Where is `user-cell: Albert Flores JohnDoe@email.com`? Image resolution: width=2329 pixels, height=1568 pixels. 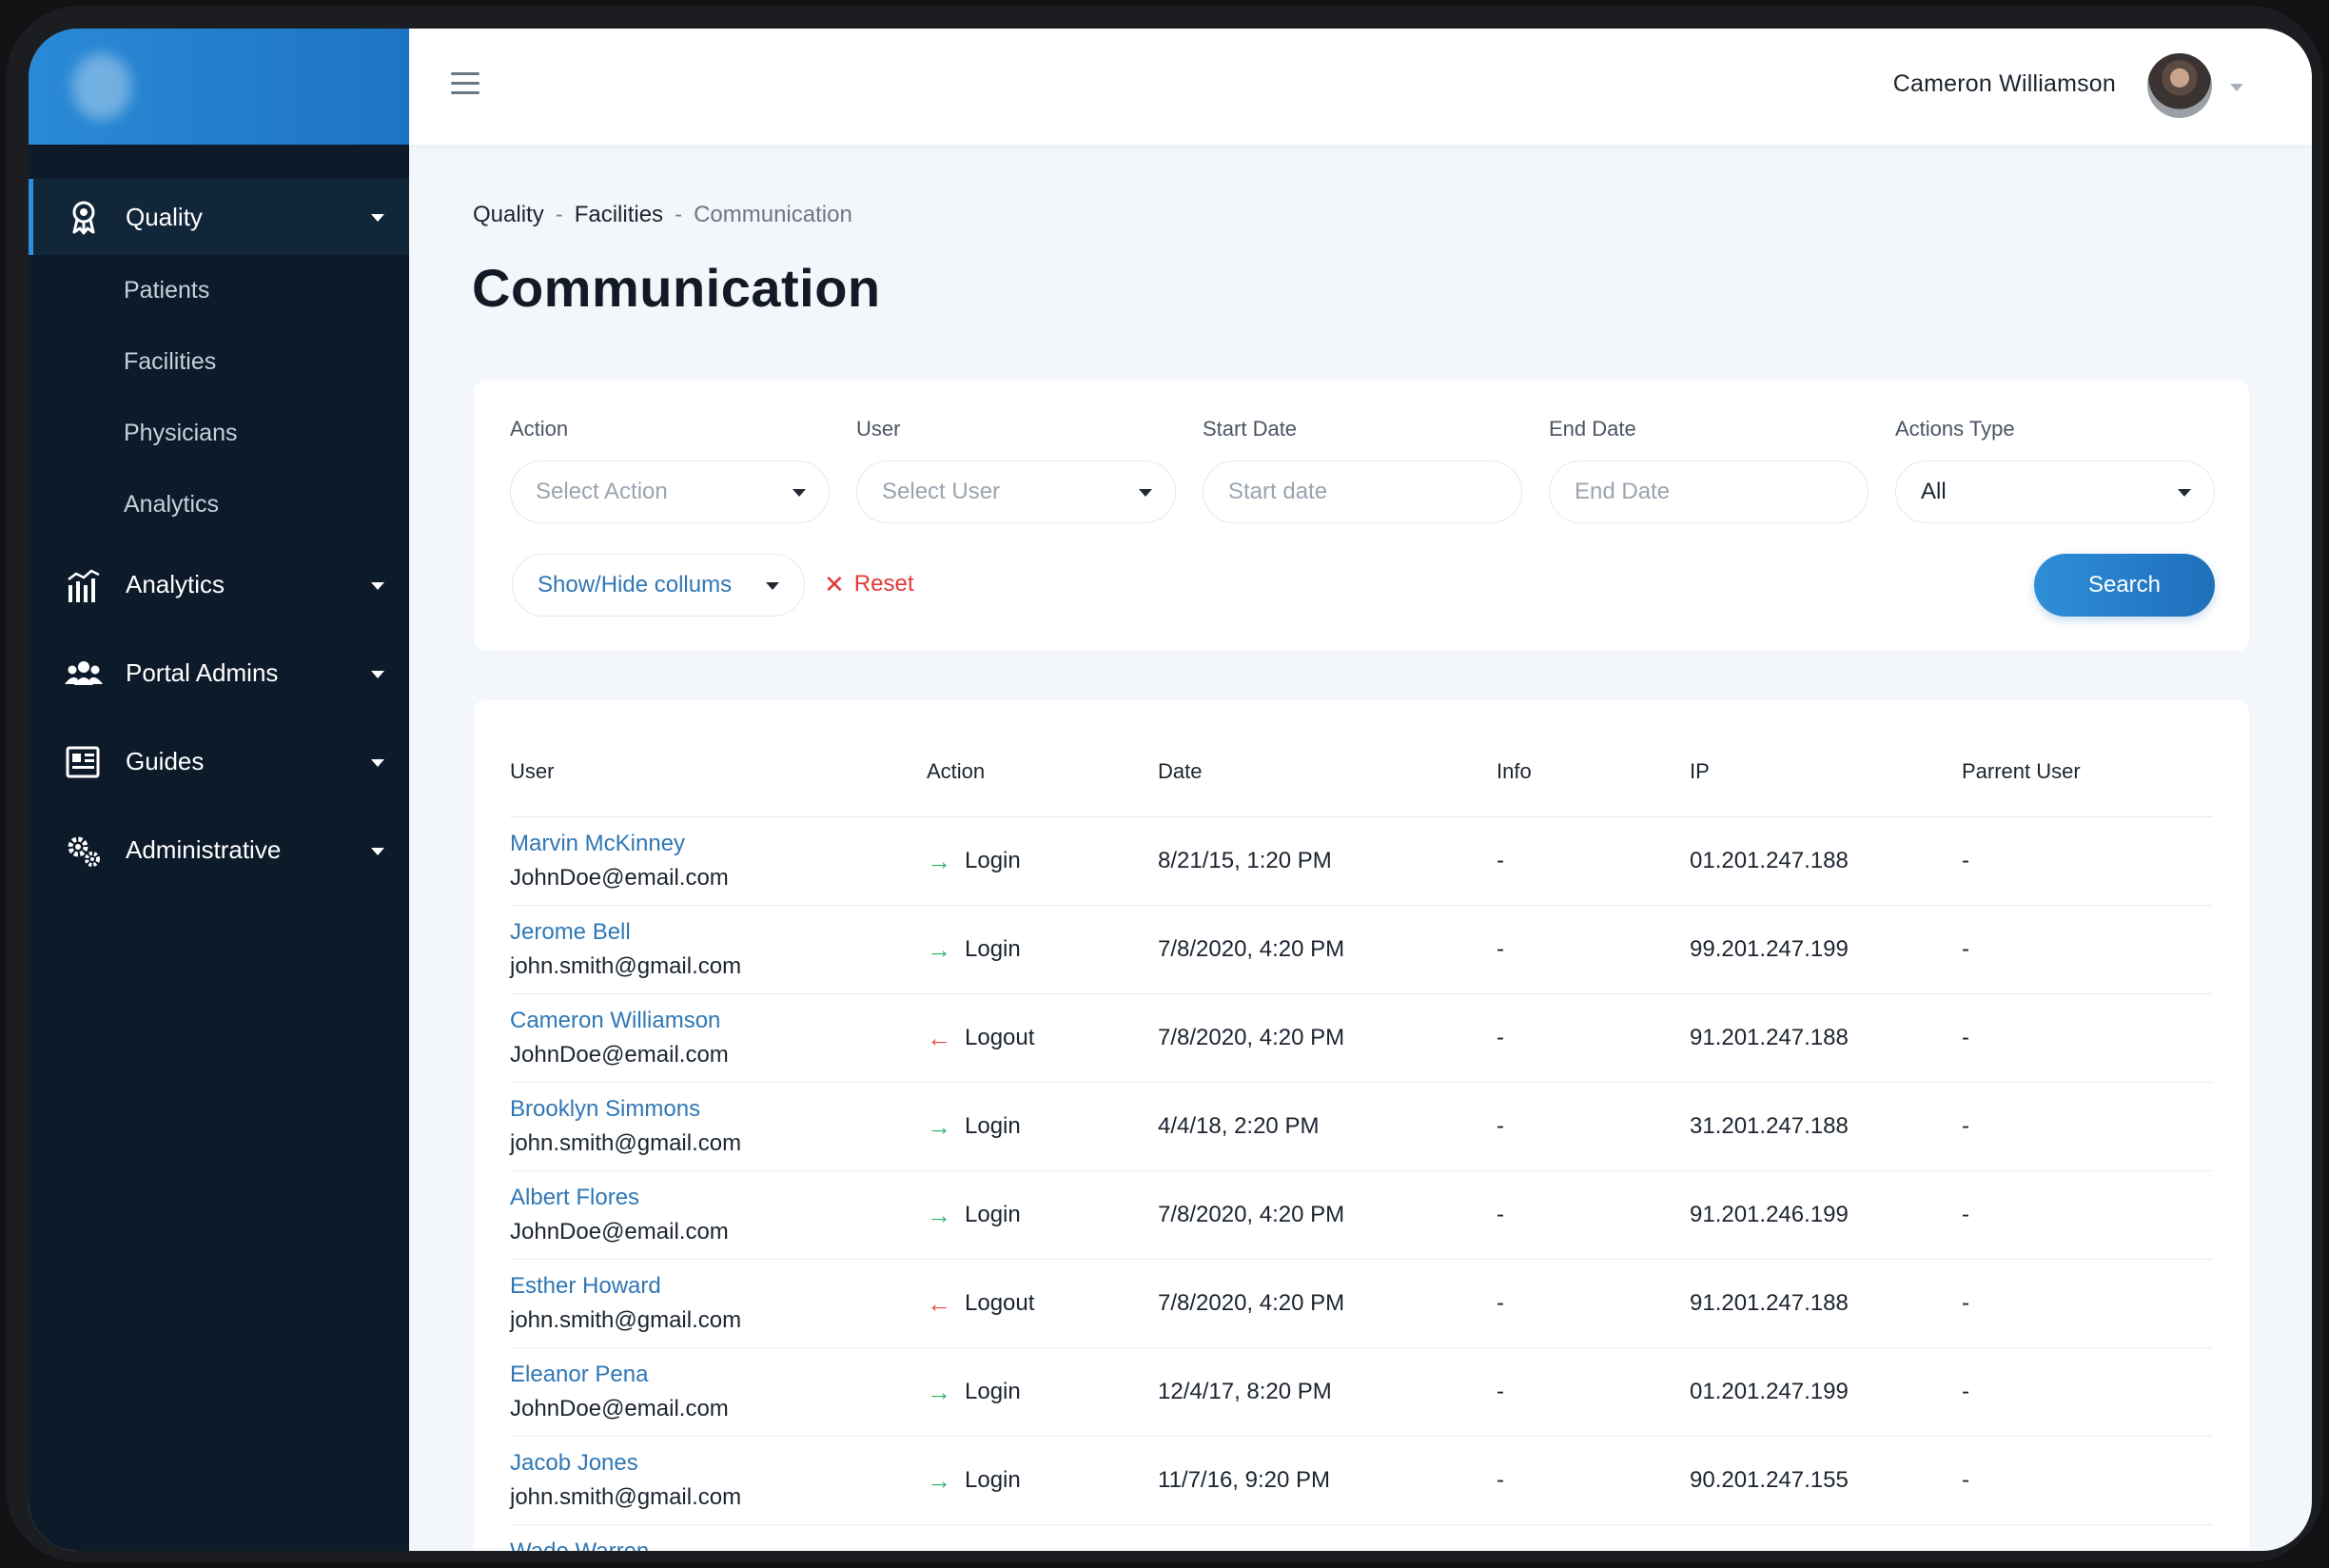
user-cell: Albert Flores JohnDoe@email.com is located at coordinates (718, 1215).